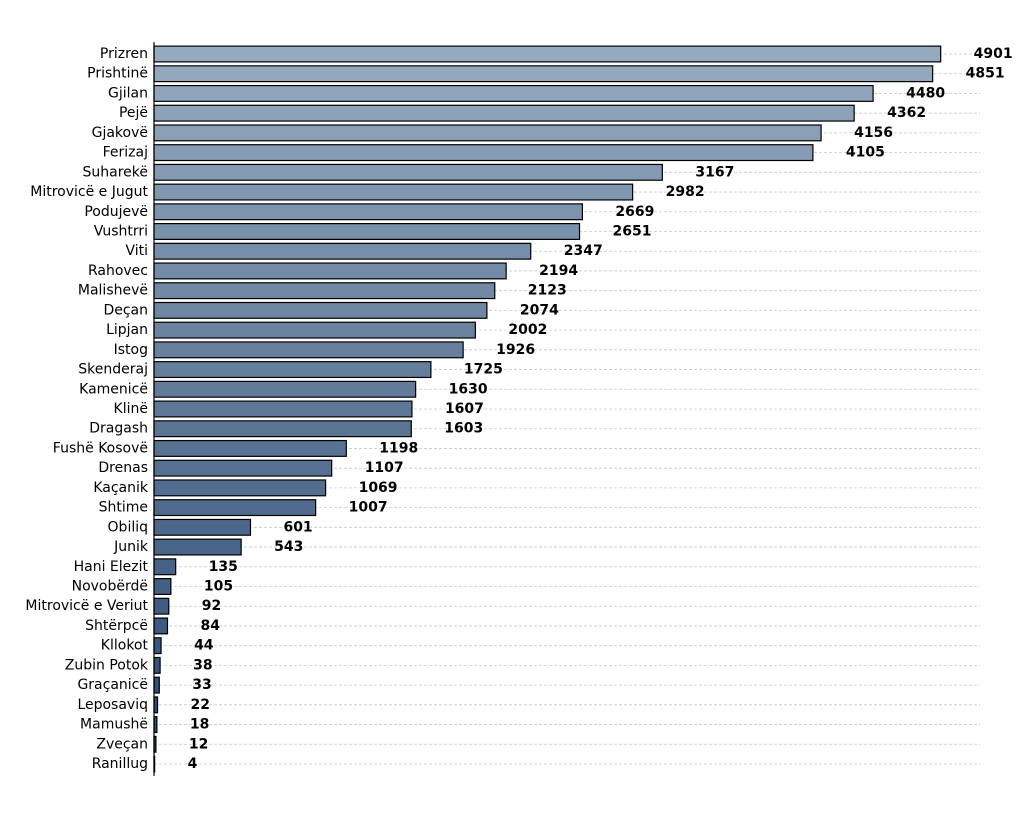 The image size is (1024, 818). What do you see at coordinates (202, 665) in the screenshot?
I see `value-label: 38` at bounding box center [202, 665].